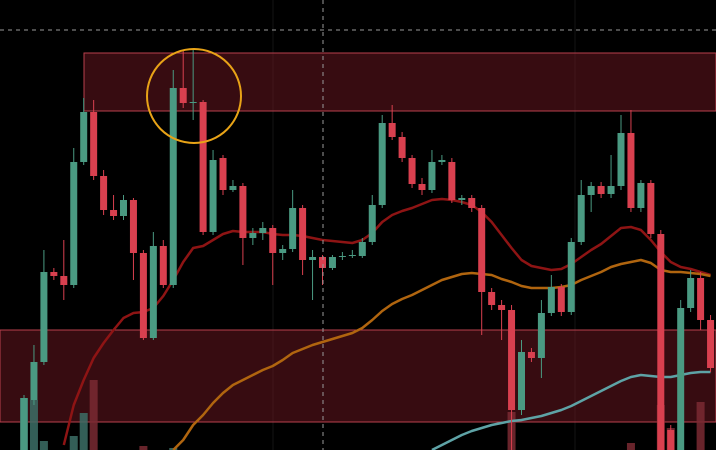 The width and height of the screenshot is (716, 450). What do you see at coordinates (194, 96) in the screenshot?
I see `highlight-circle` at bounding box center [194, 96].